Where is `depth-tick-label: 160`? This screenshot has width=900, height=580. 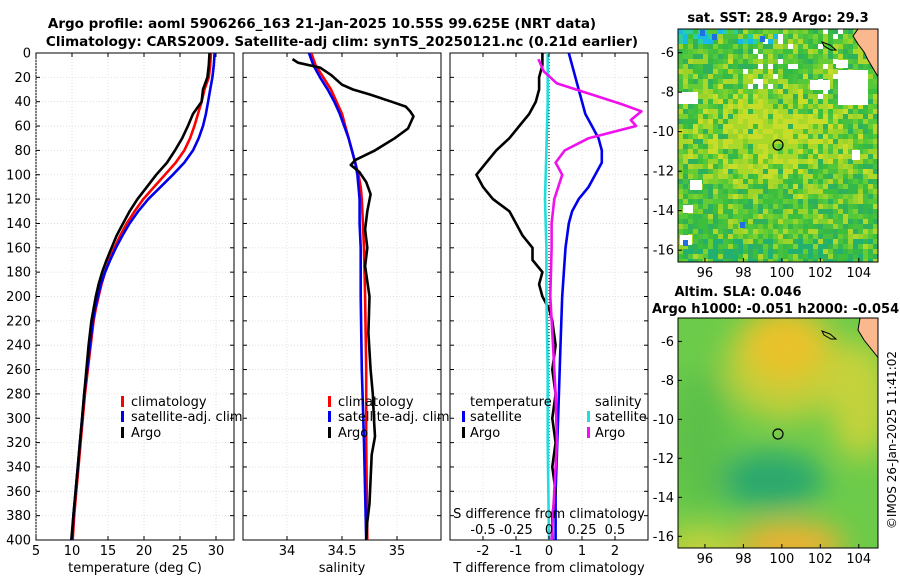 depth-tick-label: 160 is located at coordinates (18, 248).